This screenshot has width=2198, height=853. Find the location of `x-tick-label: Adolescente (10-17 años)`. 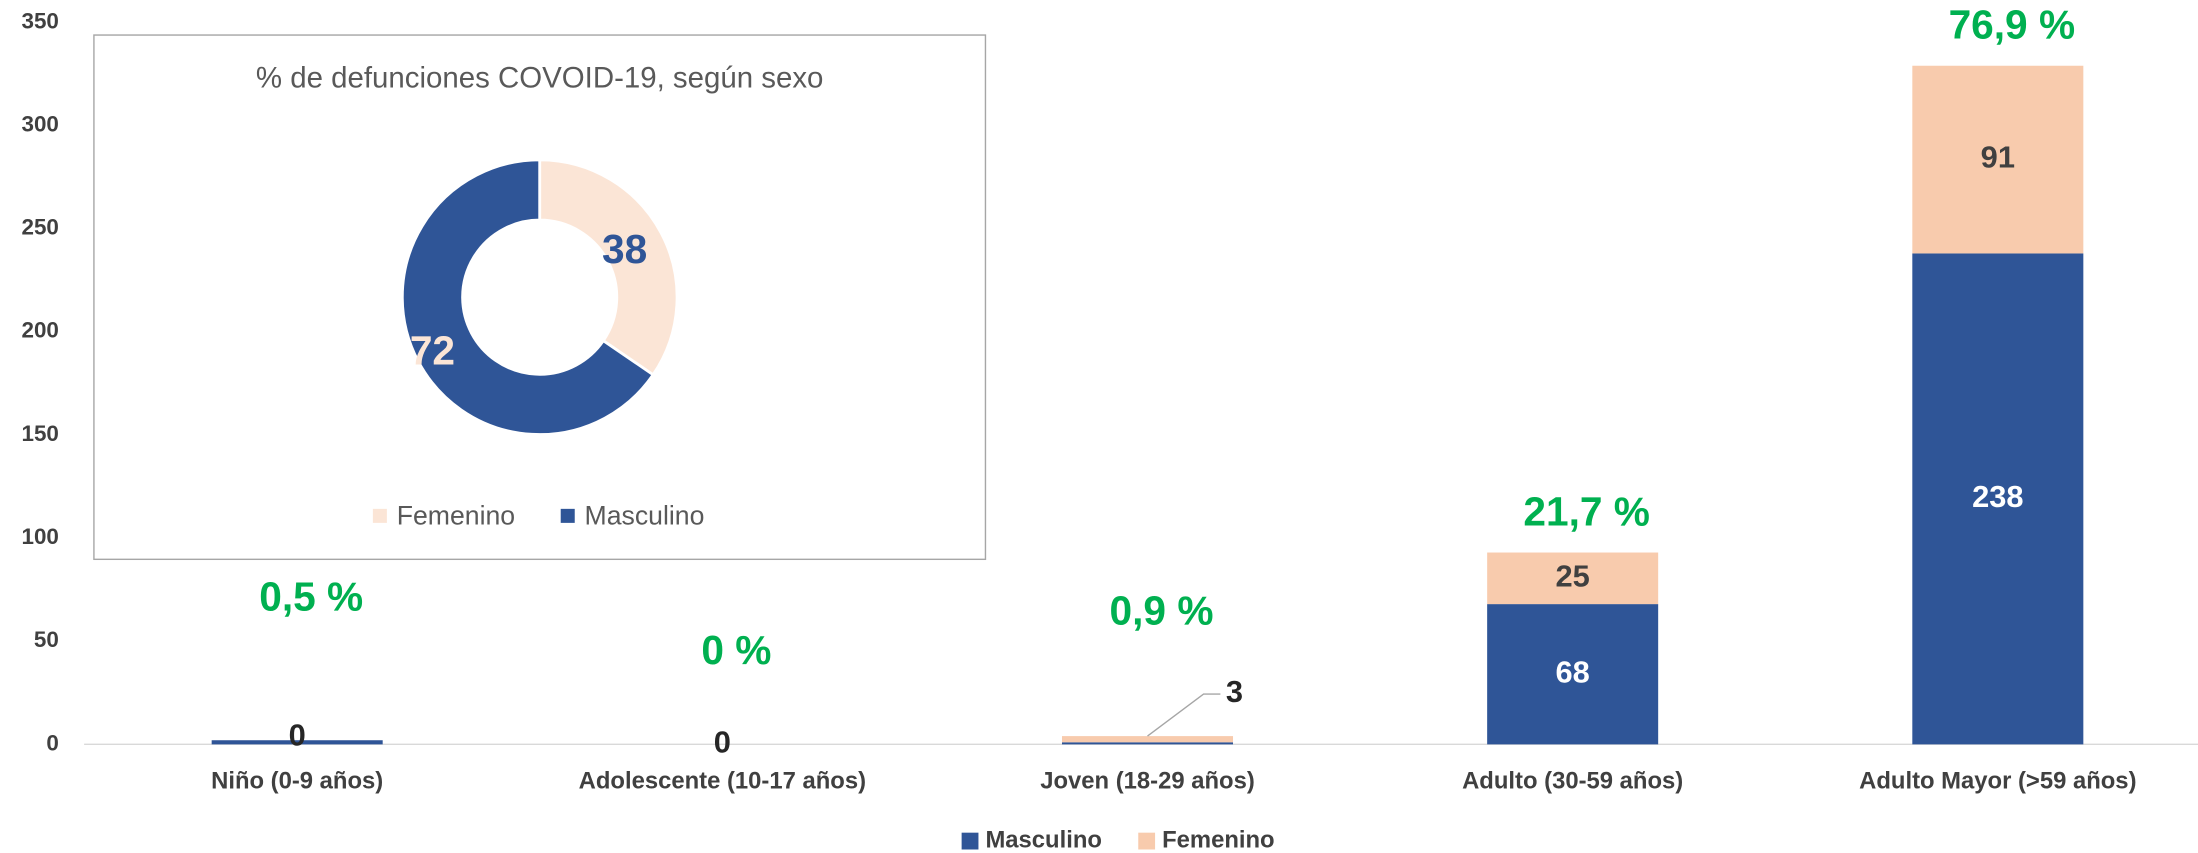

x-tick-label: Adolescente (10-17 años) is located at coordinates (722, 781).